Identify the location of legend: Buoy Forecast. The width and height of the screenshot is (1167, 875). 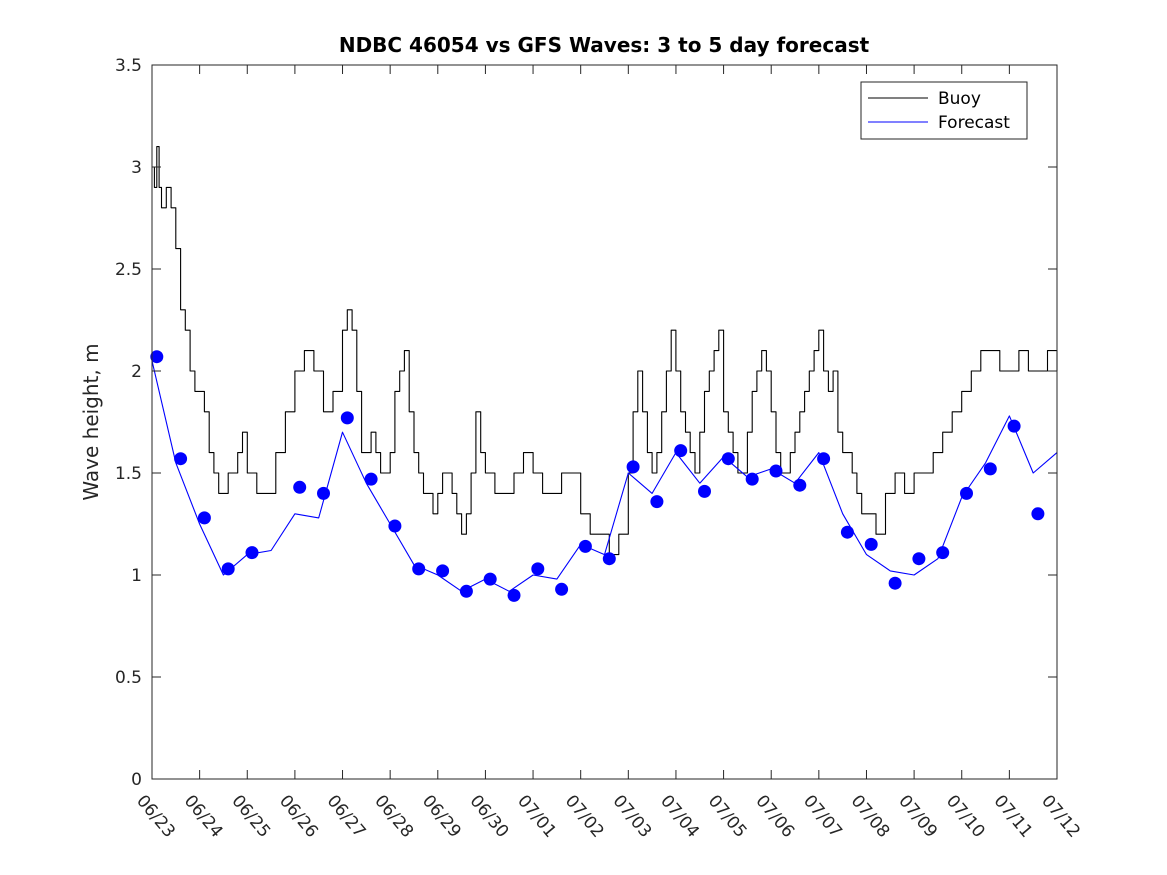
(944, 110).